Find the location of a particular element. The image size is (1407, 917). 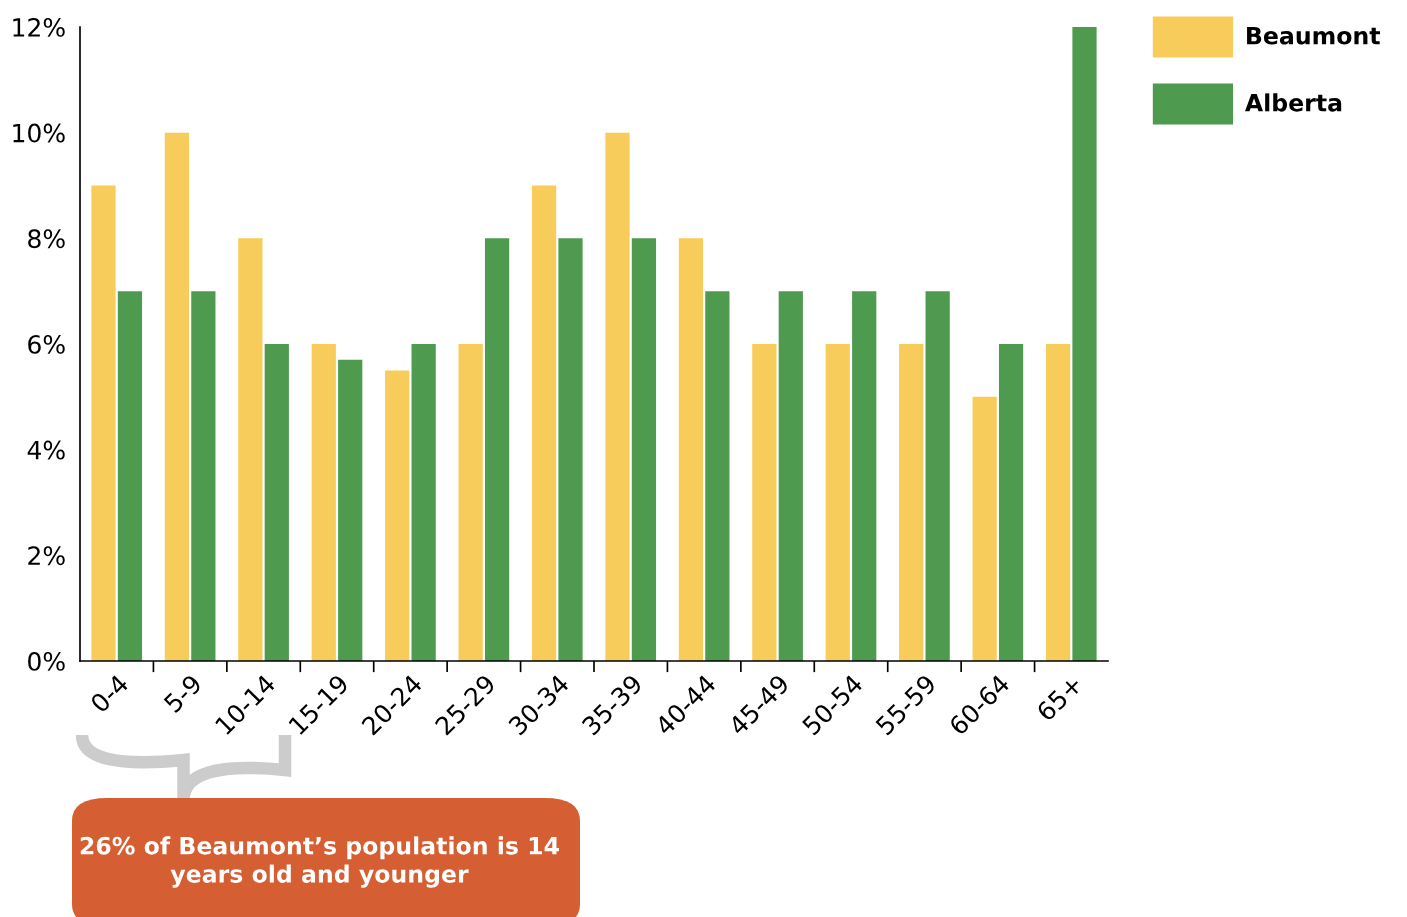

y-tick-label: 10% is located at coordinates (39, 133).